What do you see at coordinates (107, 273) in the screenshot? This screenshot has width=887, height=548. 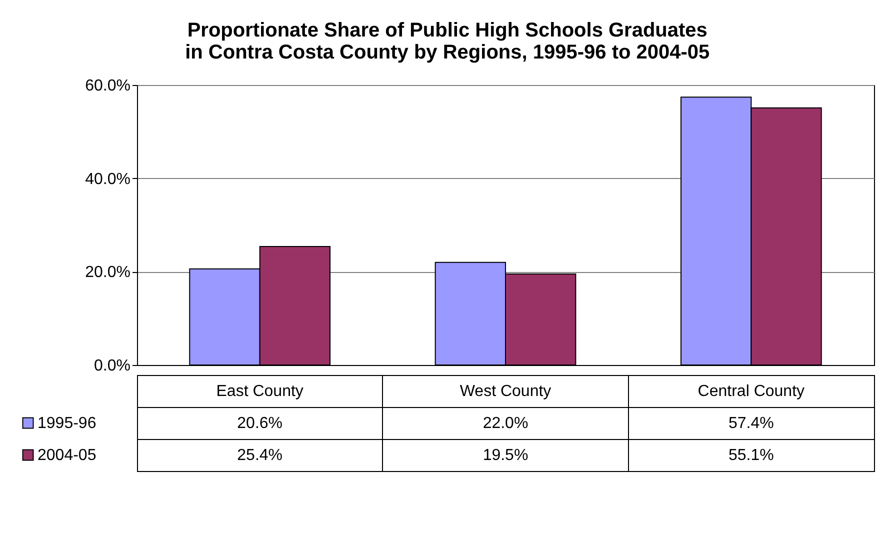 I see `y-tick-label: 20.0%` at bounding box center [107, 273].